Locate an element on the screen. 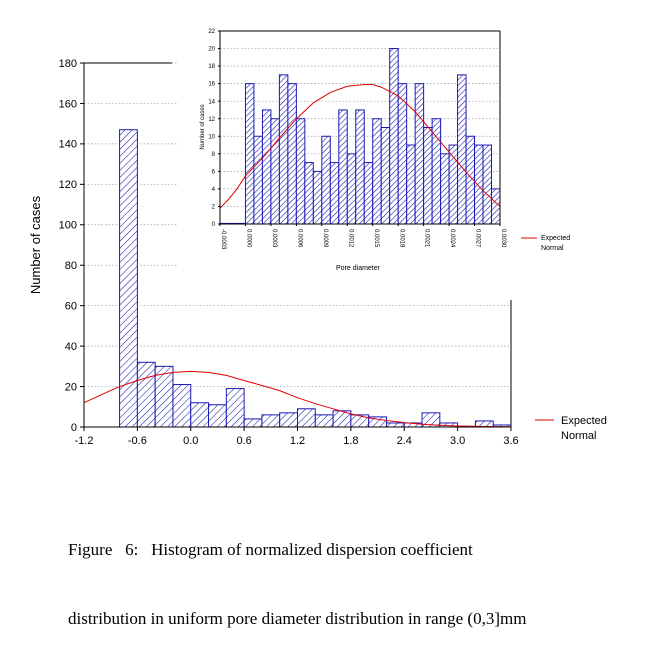  x-tick-label: 0.0030 is located at coordinates (503, 238).